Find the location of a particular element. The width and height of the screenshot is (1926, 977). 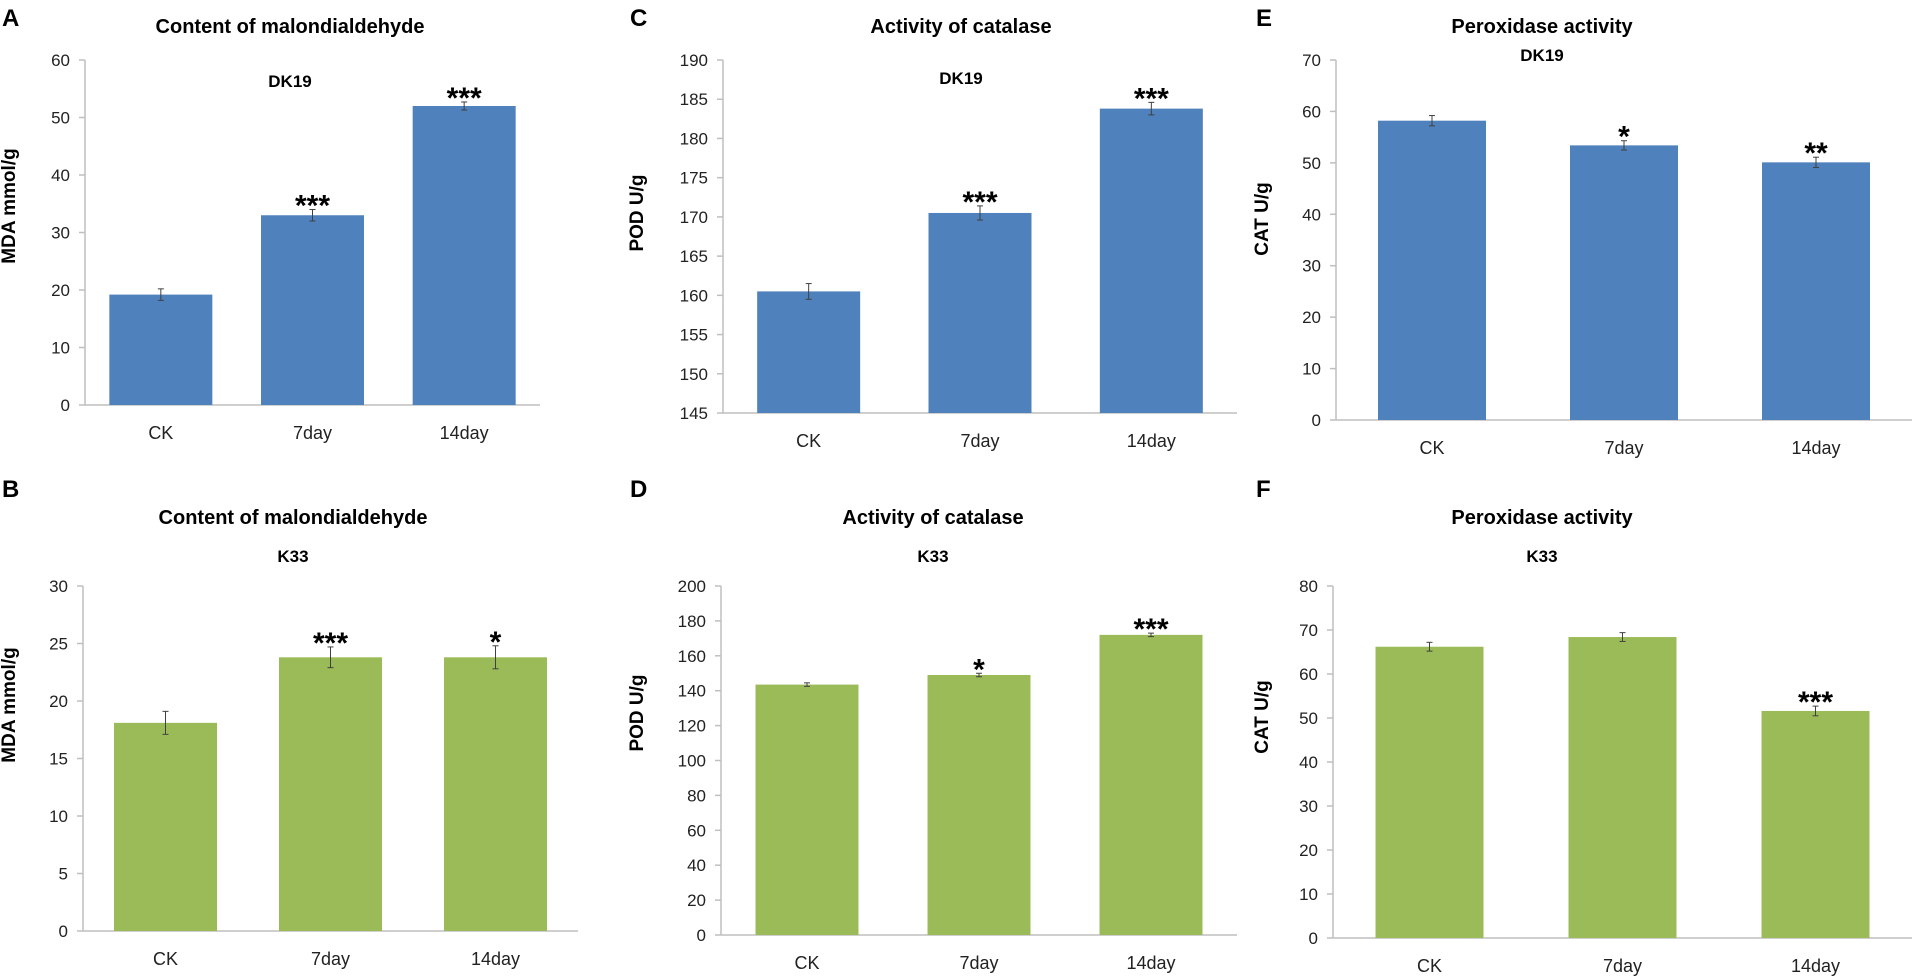

y-tick-label: 40 is located at coordinates (1308, 762).